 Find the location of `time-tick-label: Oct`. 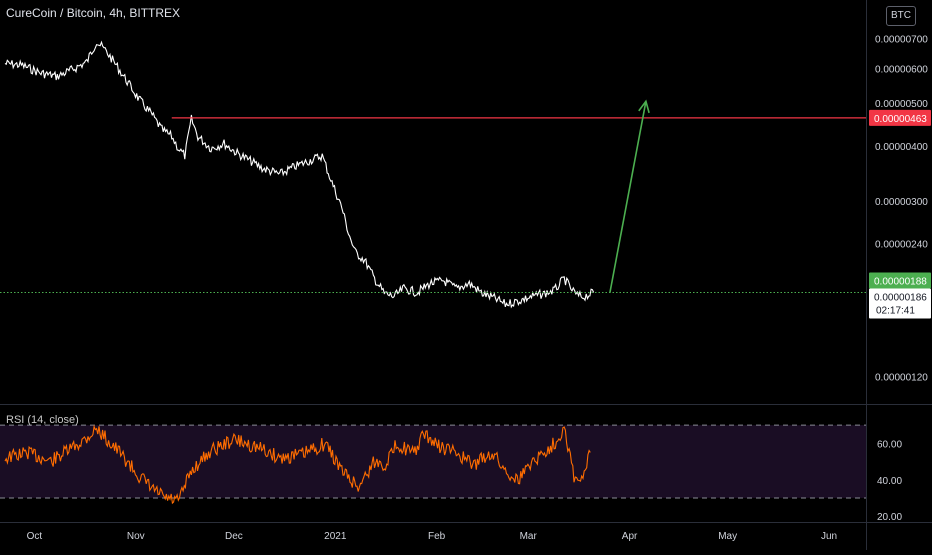

time-tick-label: Oct is located at coordinates (35, 536).